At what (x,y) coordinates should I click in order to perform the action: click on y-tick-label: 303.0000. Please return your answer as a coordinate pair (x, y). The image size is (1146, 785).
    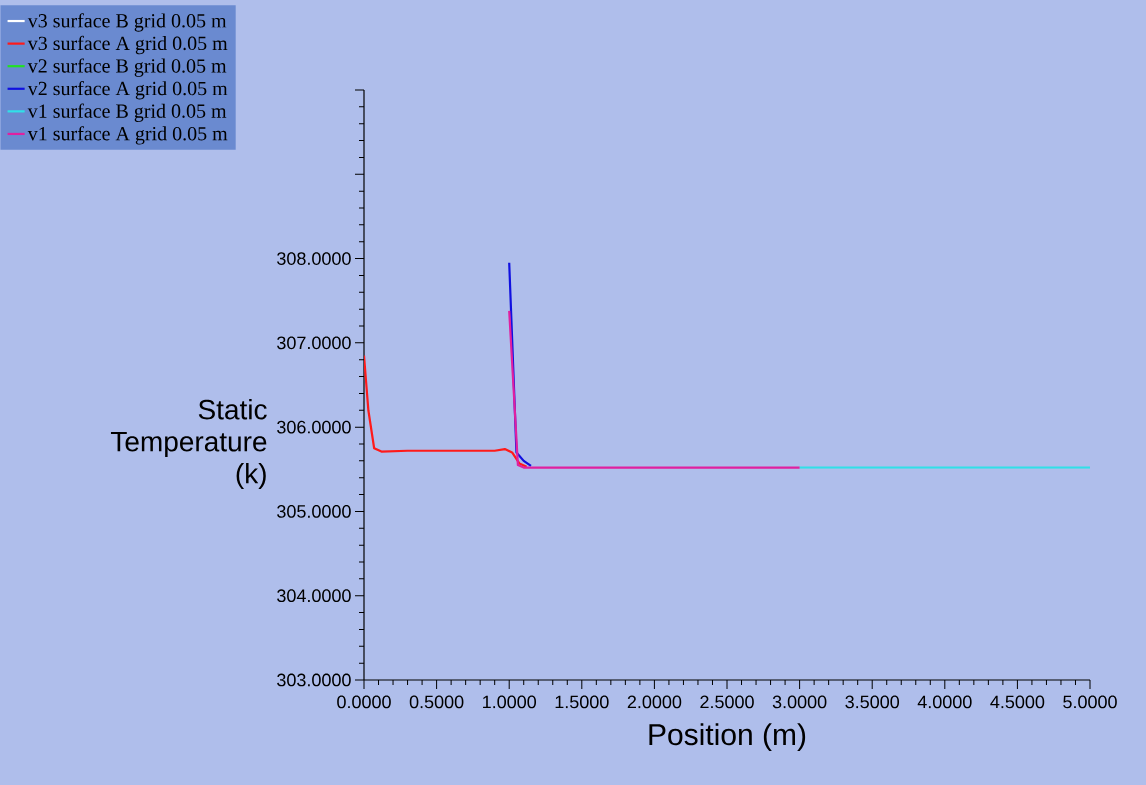
    Looking at the image, I should click on (314, 680).